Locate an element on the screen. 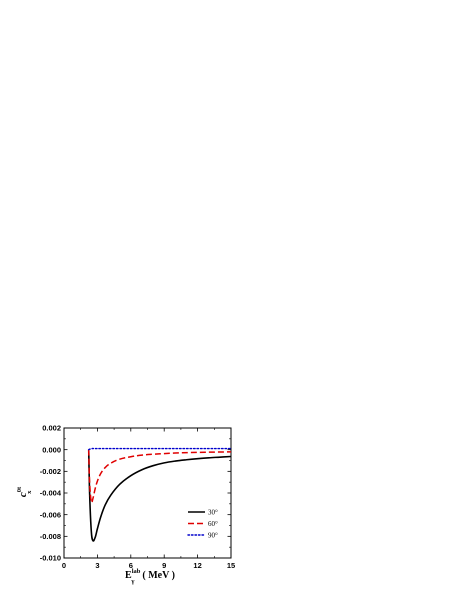 Image resolution: width=457 pixels, height=591 pixels. x-tick-label: 15 is located at coordinates (231, 565).